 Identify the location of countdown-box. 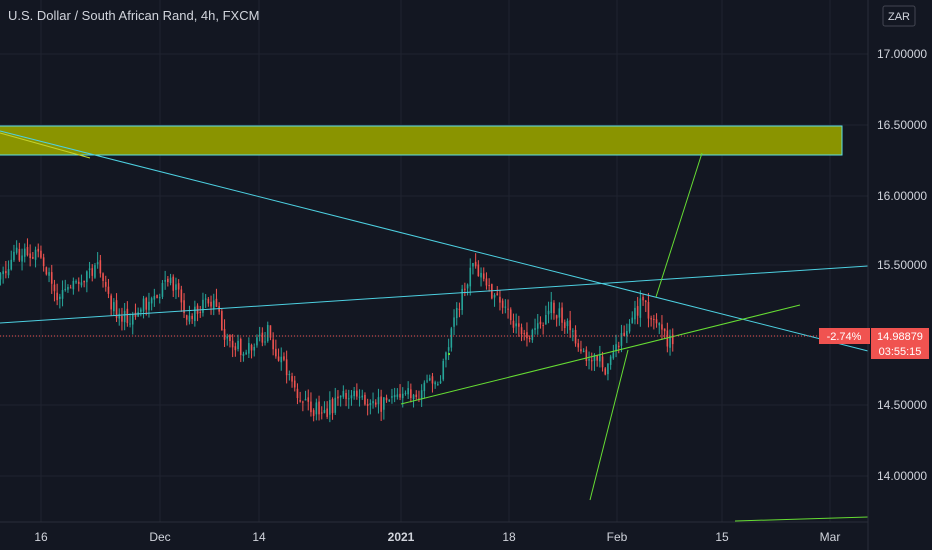
(900, 351).